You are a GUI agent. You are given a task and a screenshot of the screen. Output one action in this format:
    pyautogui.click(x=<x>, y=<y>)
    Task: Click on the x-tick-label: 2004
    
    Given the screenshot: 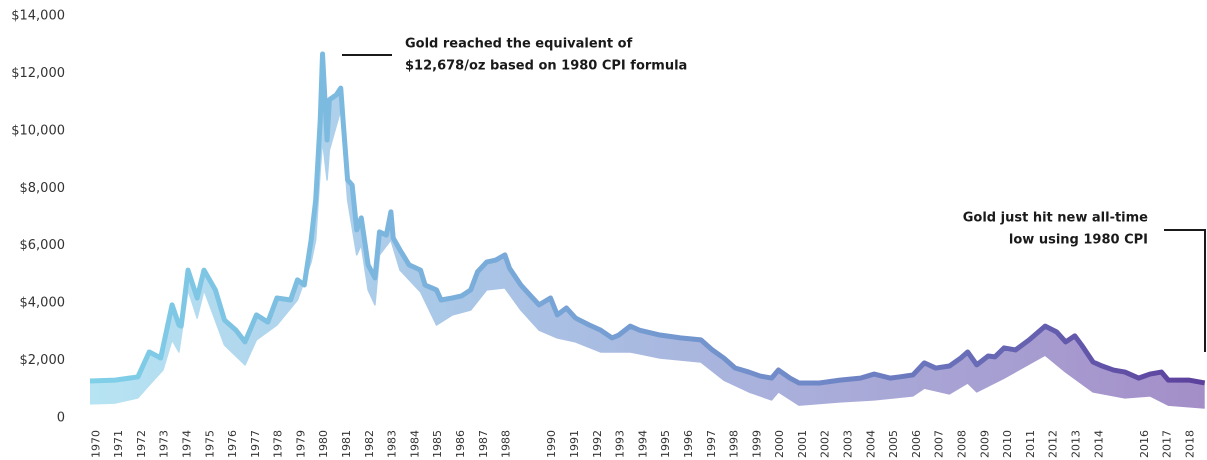 What is the action you would take?
    pyautogui.click(x=870, y=444)
    